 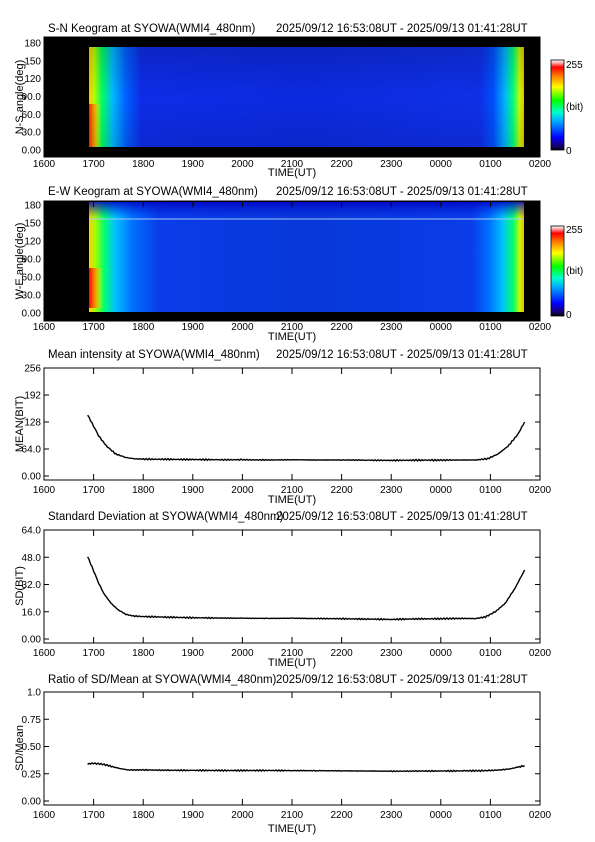 What do you see at coordinates (32, 774) in the screenshot?
I see `ratio-y-tick-label: 0.25` at bounding box center [32, 774].